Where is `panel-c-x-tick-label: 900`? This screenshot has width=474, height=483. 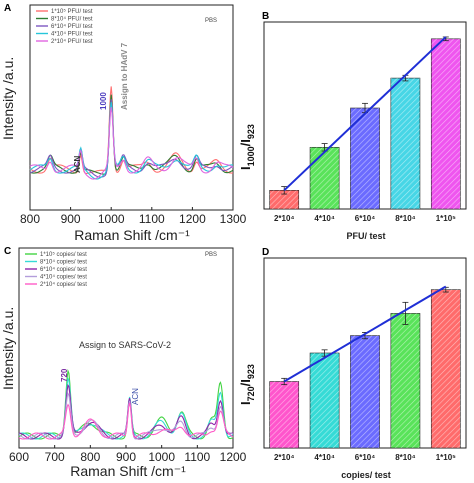 panel-c-x-tick-label: 900 is located at coordinates (126, 457).